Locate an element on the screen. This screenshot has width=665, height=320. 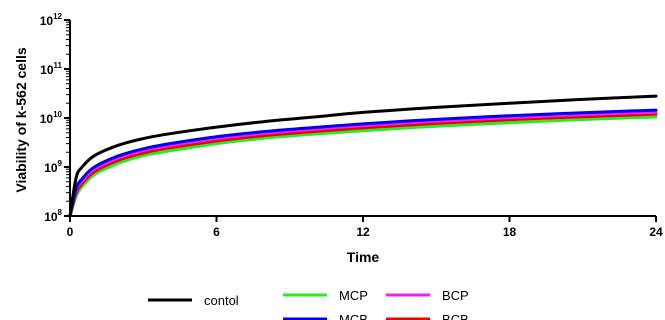
y-axis-title: Viability of k-562 cells is located at coordinates (21, 119).